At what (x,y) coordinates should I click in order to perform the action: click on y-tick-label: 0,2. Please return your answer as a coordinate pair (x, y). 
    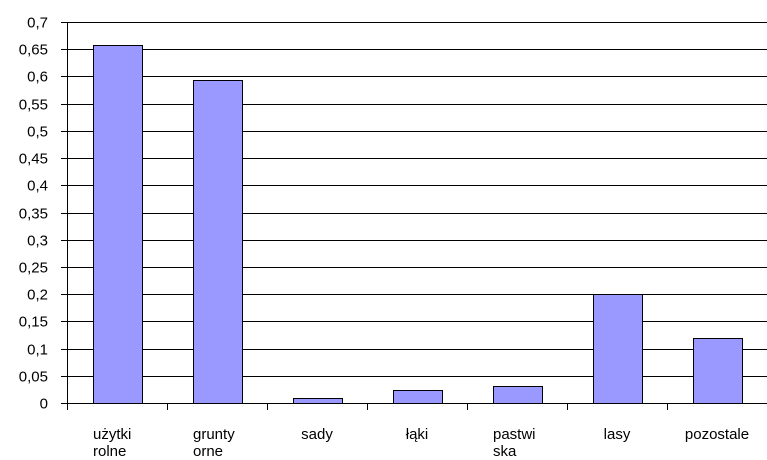
    Looking at the image, I should click on (37, 295).